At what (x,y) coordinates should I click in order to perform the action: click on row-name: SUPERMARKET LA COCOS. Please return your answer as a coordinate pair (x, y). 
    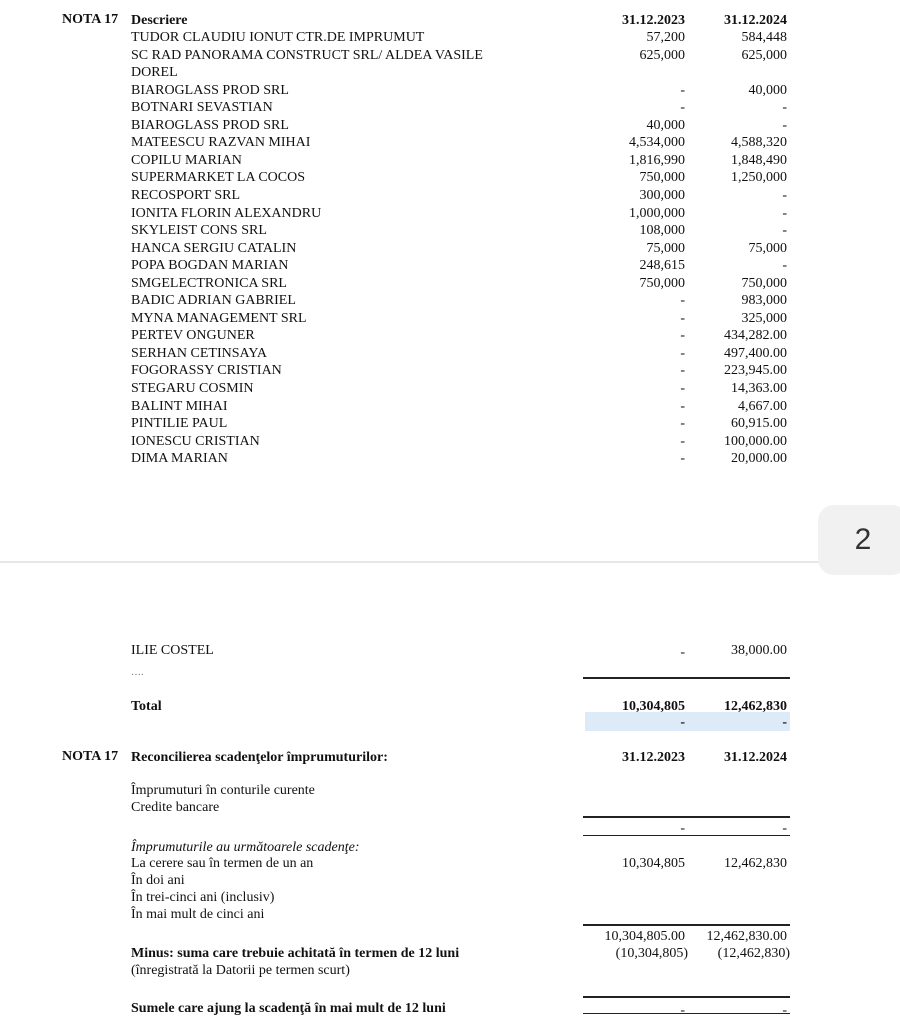
    Looking at the image, I should click on (218, 178).